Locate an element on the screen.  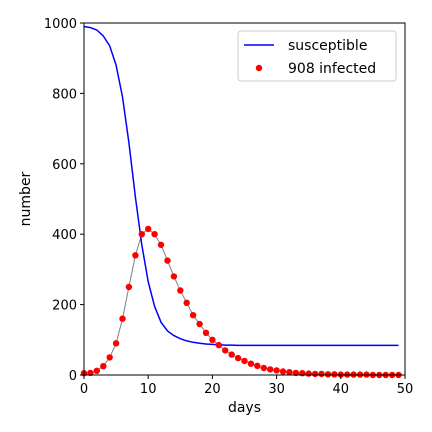
y-tick-label: 600 is located at coordinates (64, 165).